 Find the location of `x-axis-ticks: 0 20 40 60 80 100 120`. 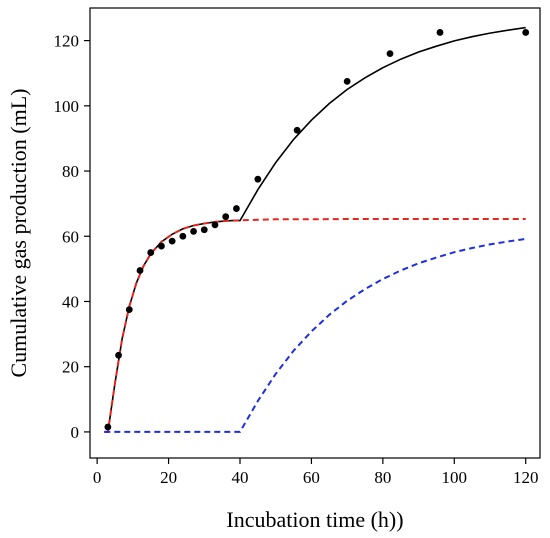

x-axis-ticks: 0 20 40 60 80 100 120 is located at coordinates (316, 472).